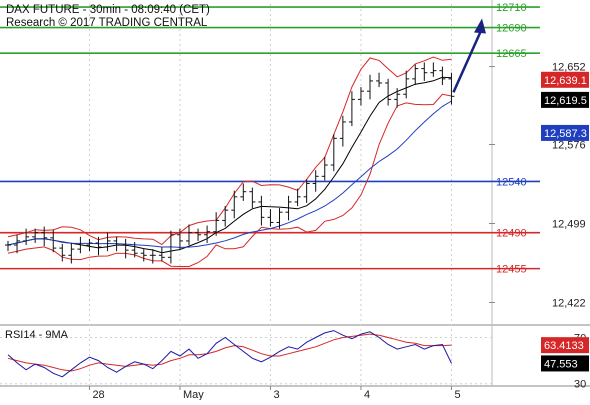 Image resolution: width=590 pixels, height=405 pixels. Describe the element at coordinates (511, 8) in the screenshot. I see `level-label: 12710` at that location.